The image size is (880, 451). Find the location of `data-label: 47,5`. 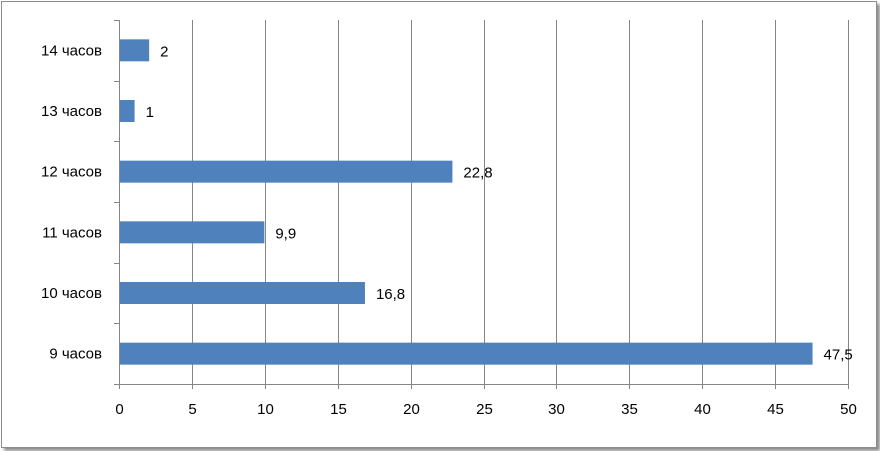

data-label: 47,5 is located at coordinates (838, 355).